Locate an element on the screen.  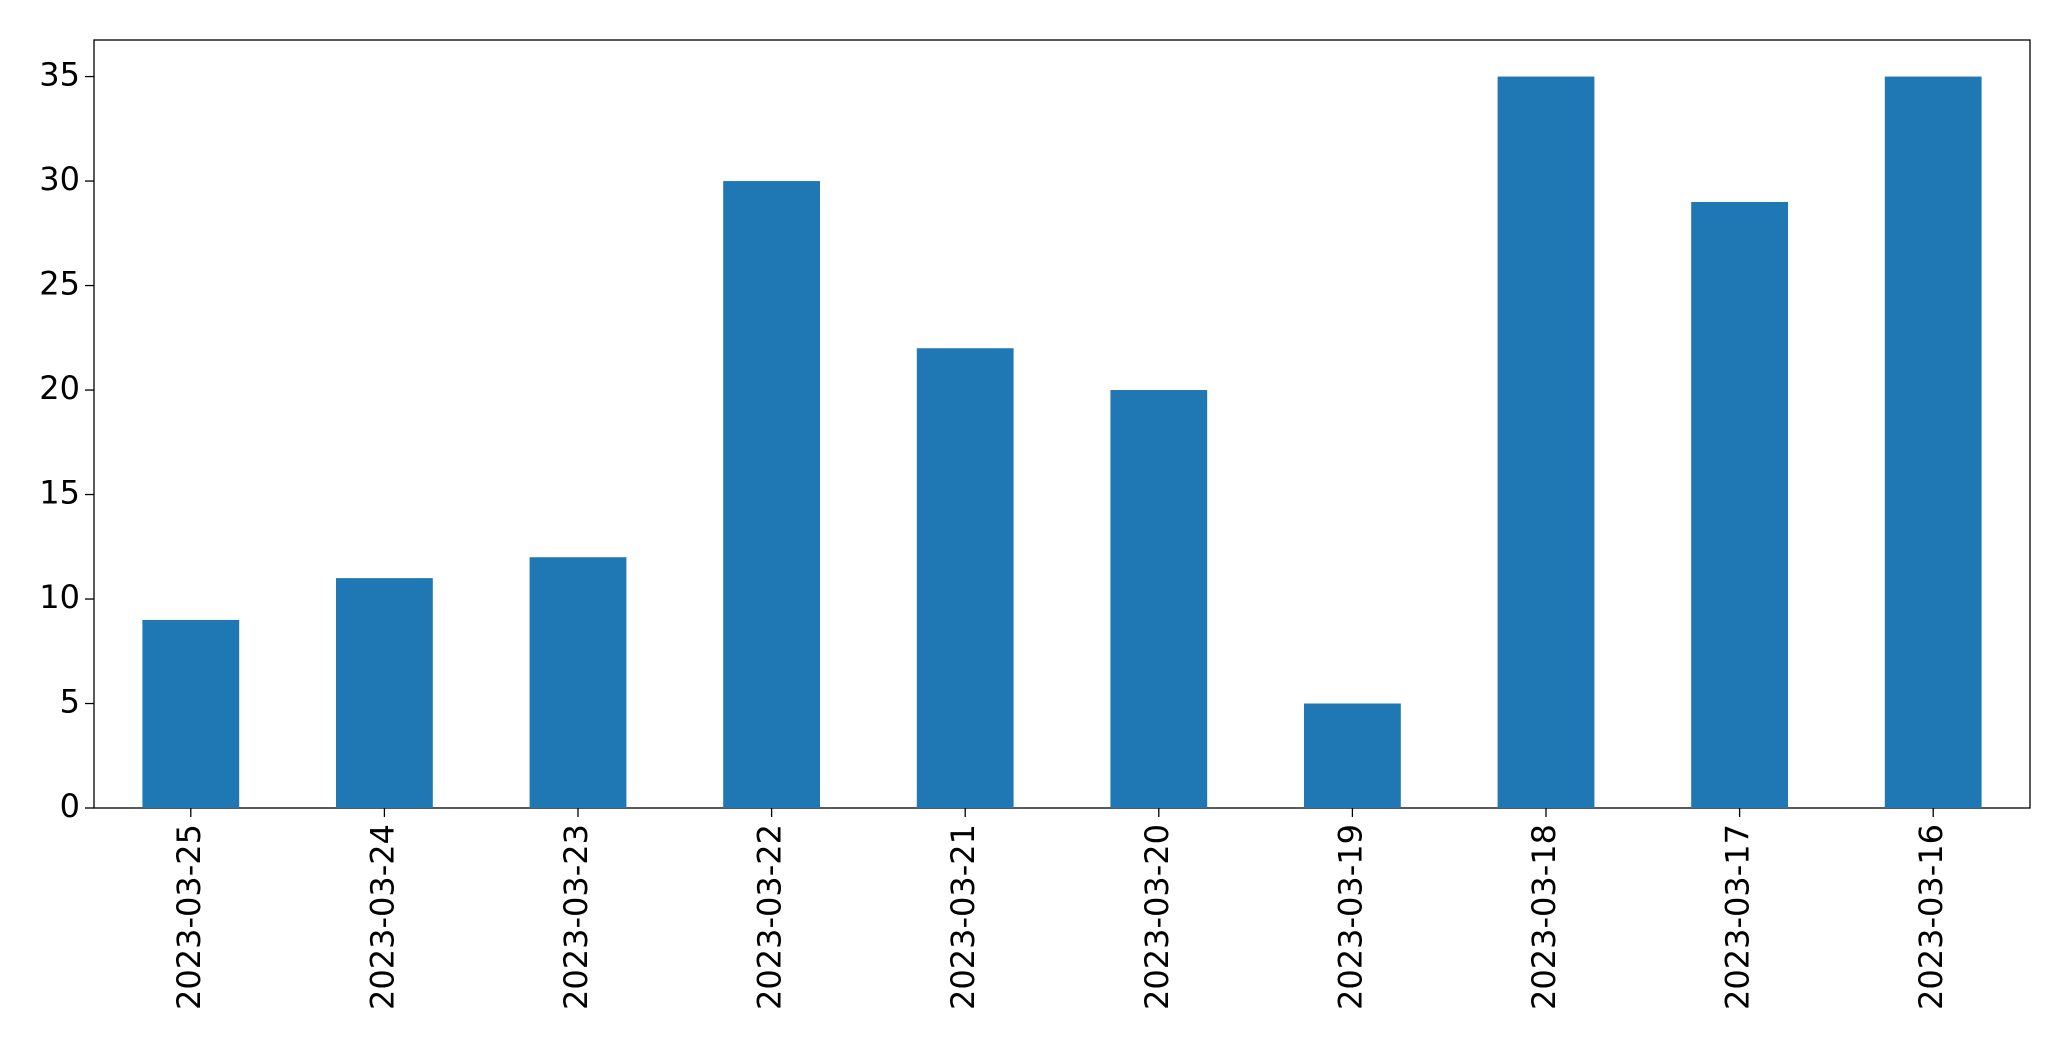
y-tick-label: 20 is located at coordinates (59, 388).